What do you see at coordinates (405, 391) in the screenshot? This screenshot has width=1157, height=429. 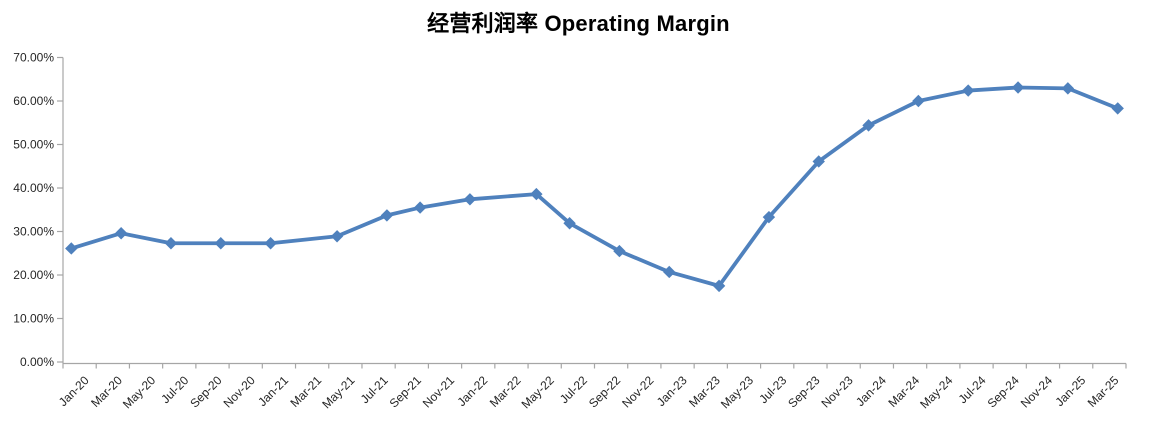 I see `x-axis-tick-label: Sep-21` at bounding box center [405, 391].